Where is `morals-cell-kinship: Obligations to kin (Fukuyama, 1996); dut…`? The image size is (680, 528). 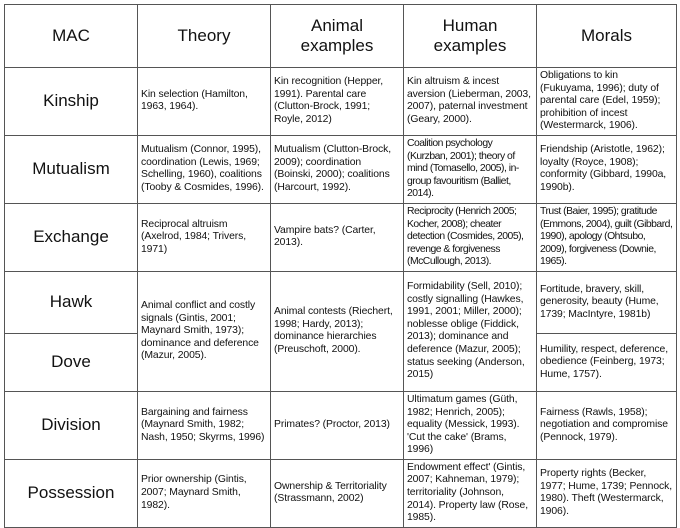
morals-cell-kinship: Obligations to kin (Fukuyama, 1996); dut… is located at coordinates (606, 101).